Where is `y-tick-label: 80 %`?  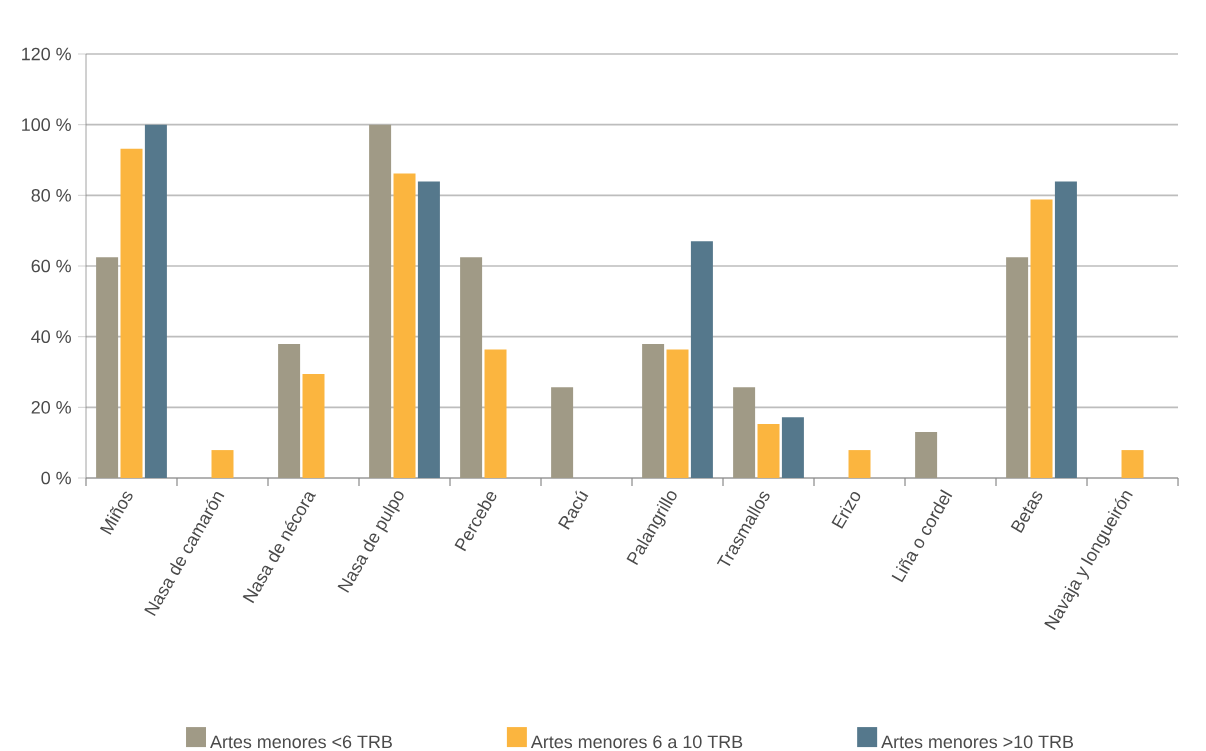 y-tick-label: 80 % is located at coordinates (51, 195).